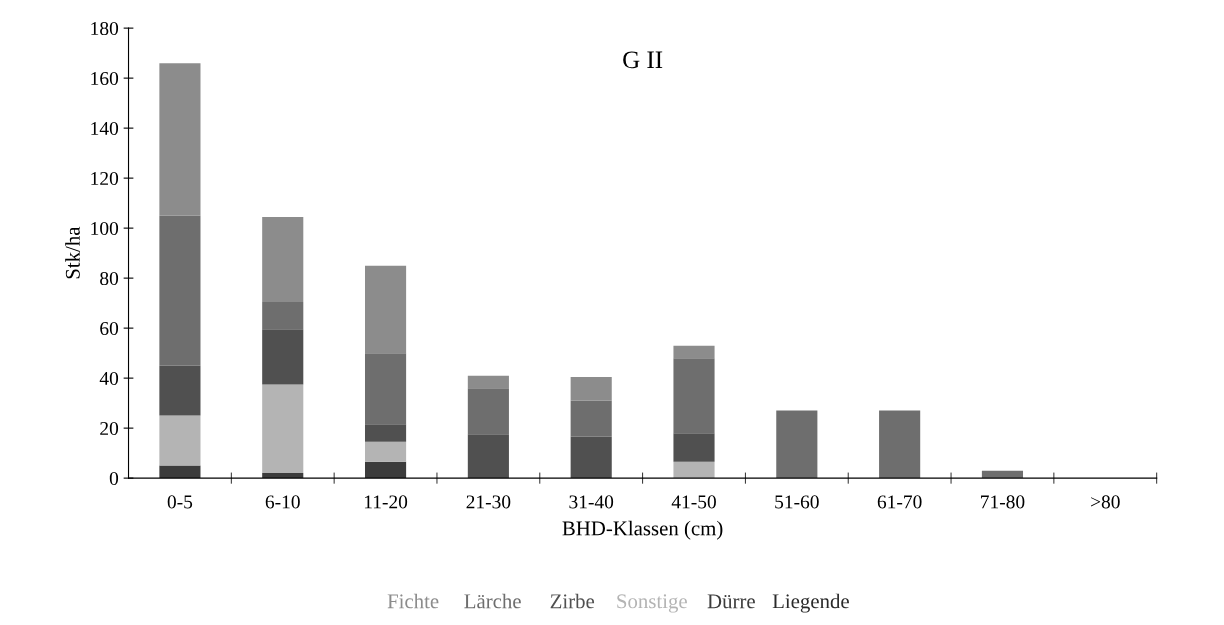 Image resolution: width=1224 pixels, height=625 pixels. What do you see at coordinates (591, 502) in the screenshot?
I see `x-tick-label: 31-40` at bounding box center [591, 502].